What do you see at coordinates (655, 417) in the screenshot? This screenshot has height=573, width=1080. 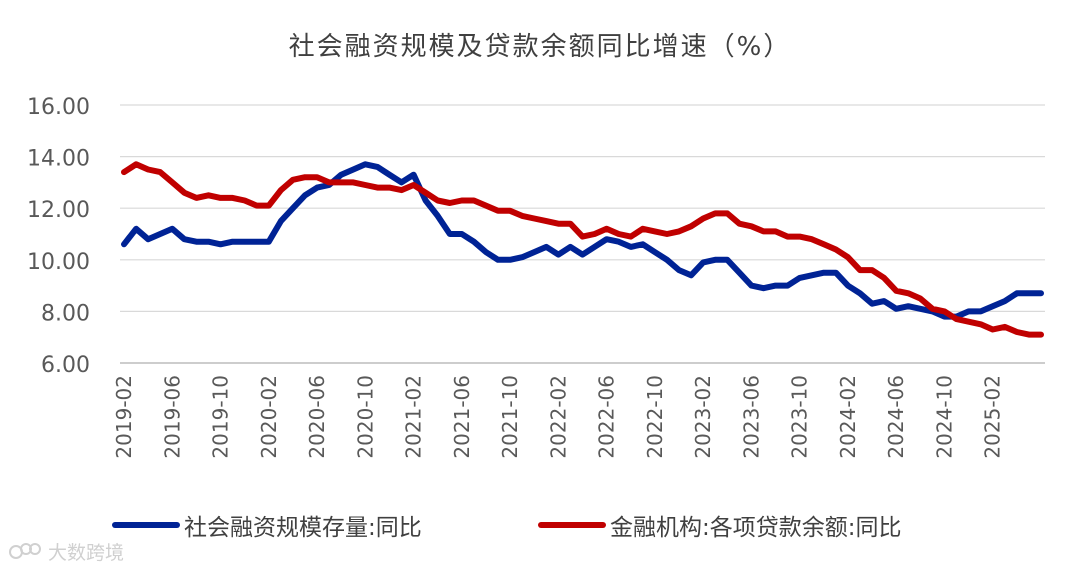 I see `x-tick-label: 2022-10` at bounding box center [655, 417].